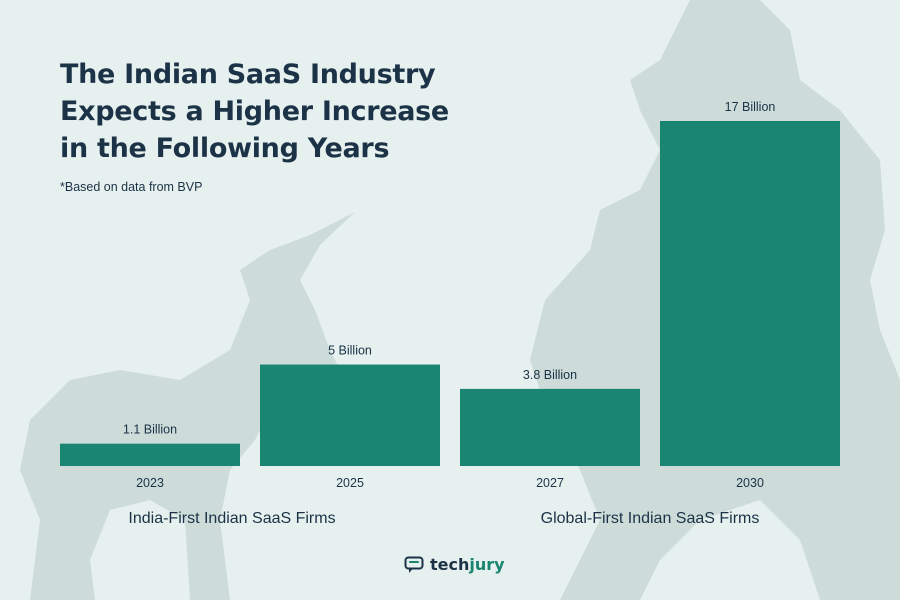 The image size is (900, 600). What do you see at coordinates (750, 107) in the screenshot?
I see `data-label: 17 Billion` at bounding box center [750, 107].